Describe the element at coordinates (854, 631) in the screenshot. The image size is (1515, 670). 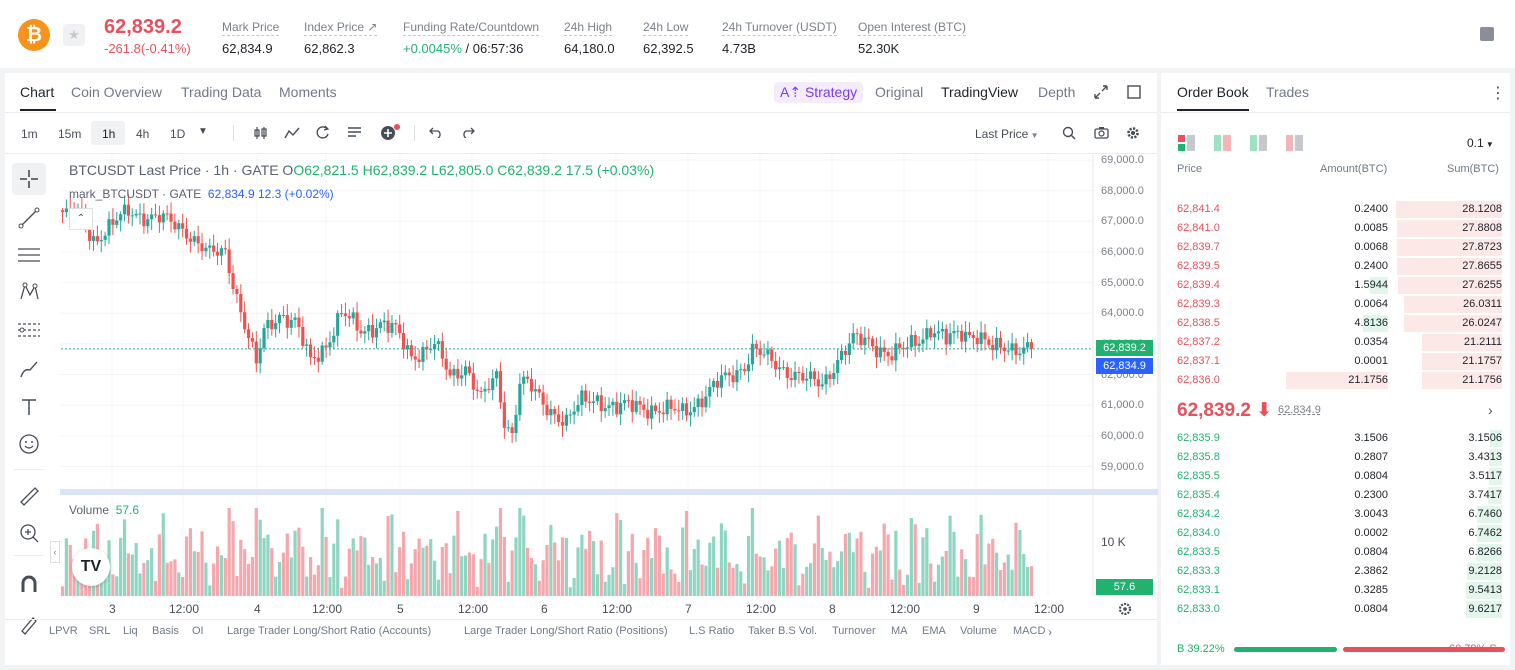
I see `indicator-turnover: Turnover` at that location.